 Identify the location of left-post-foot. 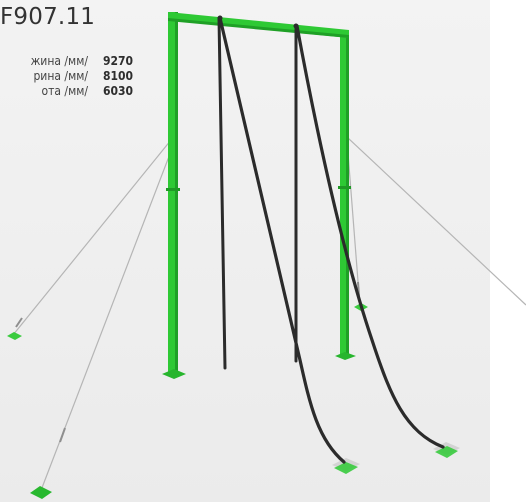
(174, 374).